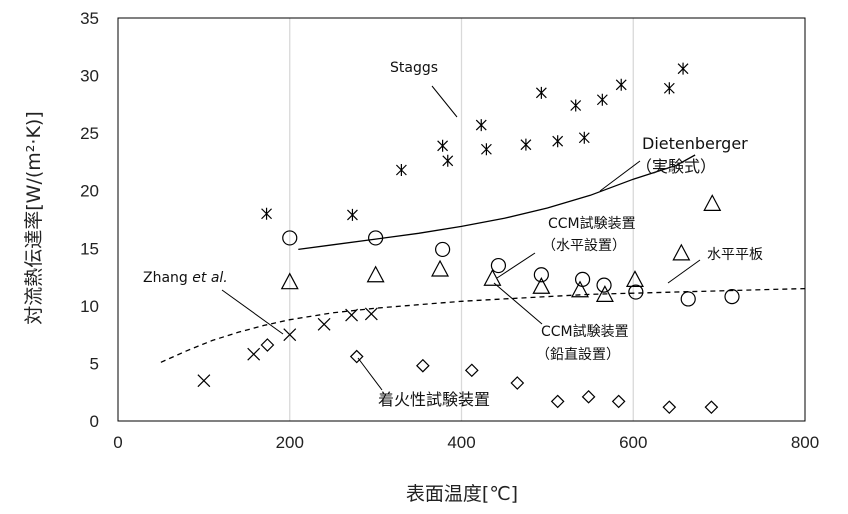 This screenshot has height=514, width=848. I want to click on leader-ccm-vertical, so click(518, 303).